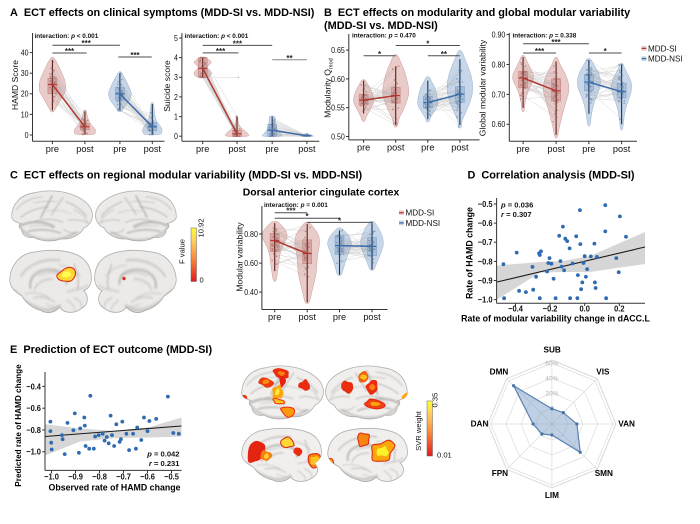 The height and width of the screenshot is (524, 700). Describe the element at coordinates (15, 85) in the screenshot. I see `svg-text: HAMD Score` at that location.